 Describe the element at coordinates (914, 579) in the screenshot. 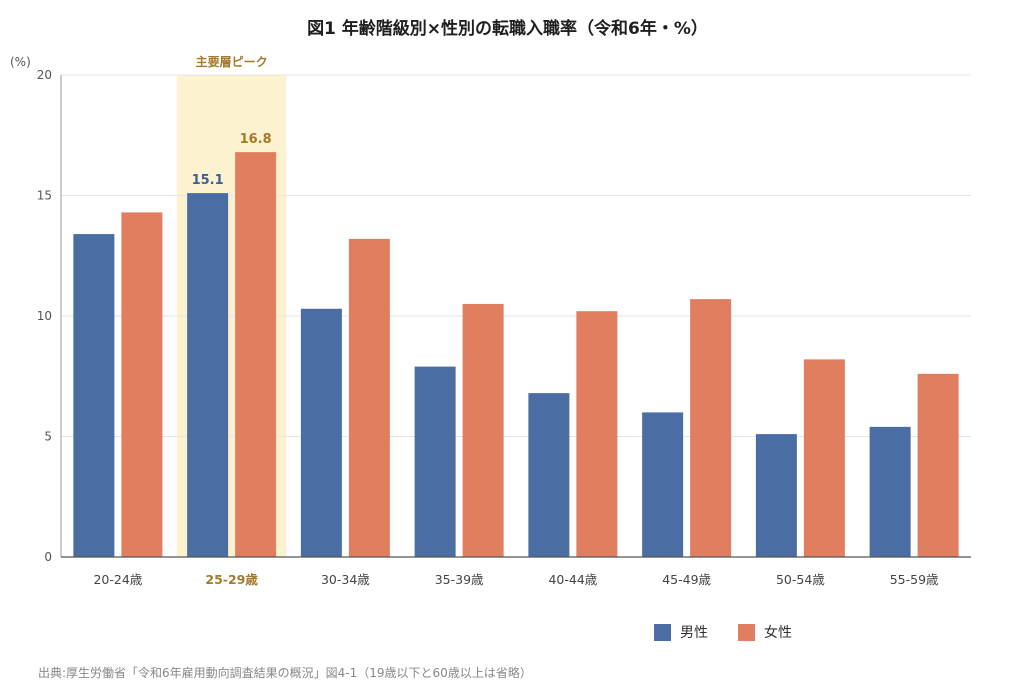

I see `x-tick-label: 55-59歳` at that location.